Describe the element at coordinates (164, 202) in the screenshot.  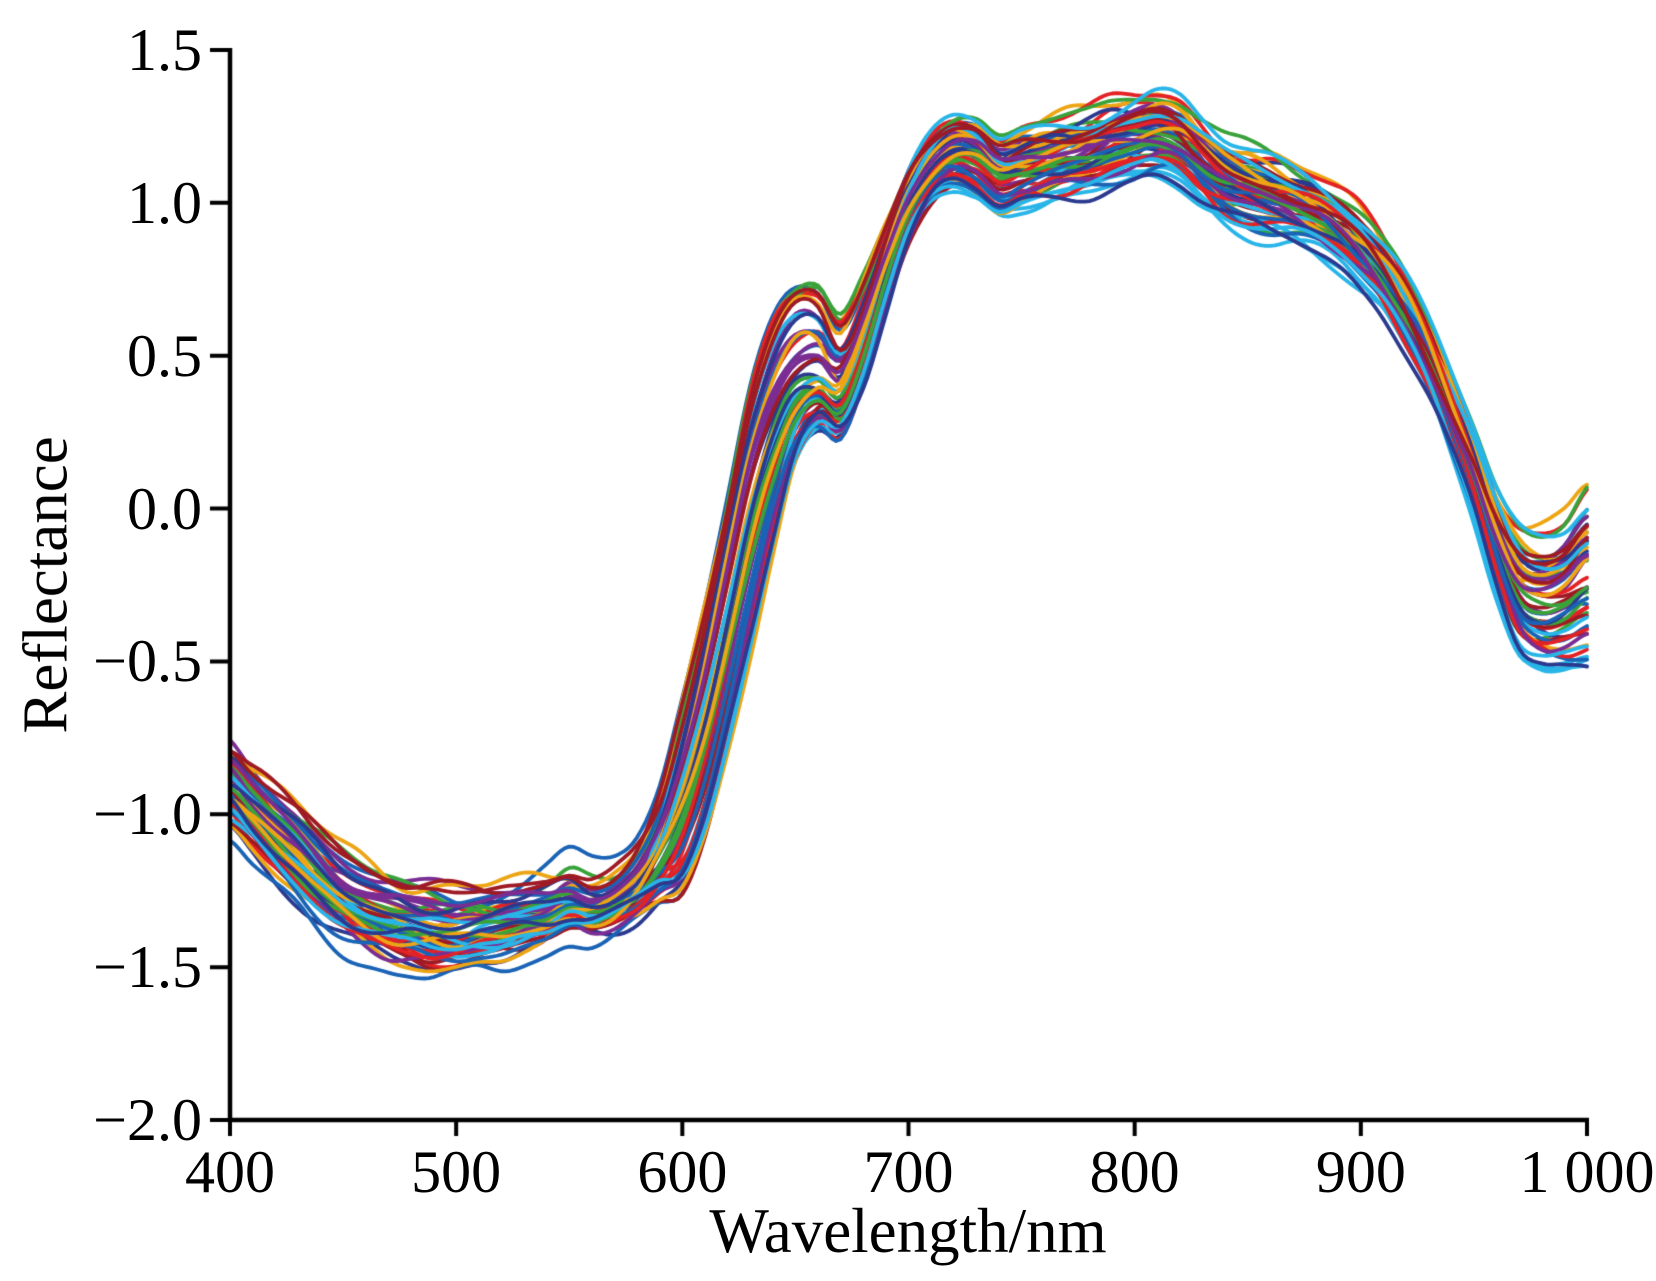
I see `y-tick-label: 1.0` at that location.